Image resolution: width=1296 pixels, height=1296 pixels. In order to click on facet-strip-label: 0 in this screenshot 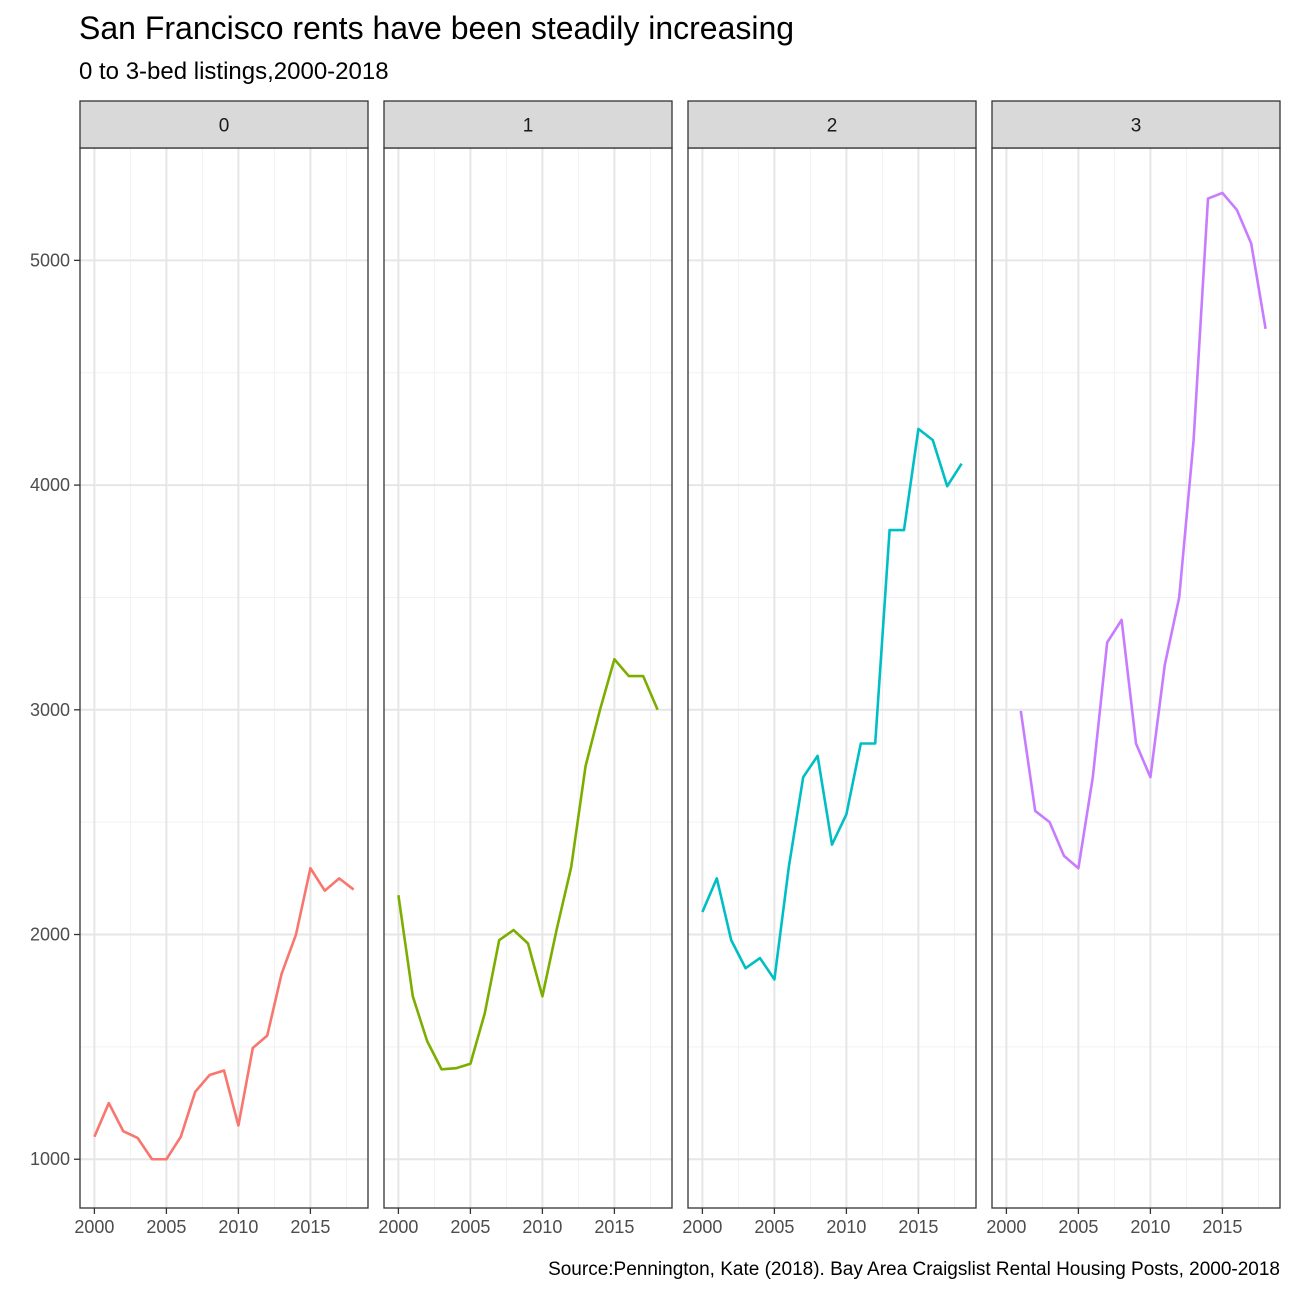, I will do `click(224, 126)`.